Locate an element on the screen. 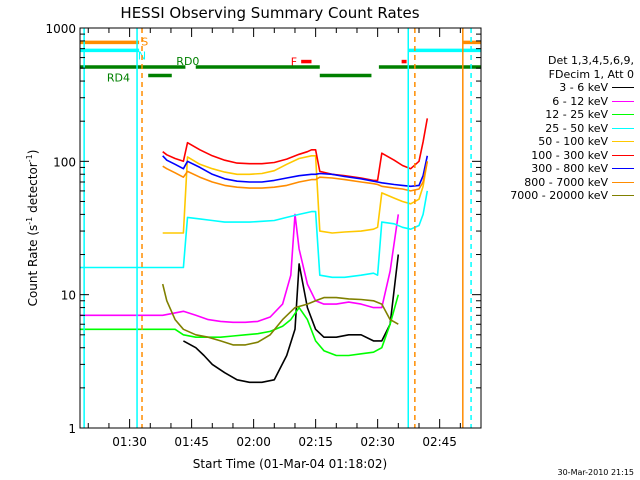 The image size is (640, 480). y-tick-label: 100 is located at coordinates (64, 162).